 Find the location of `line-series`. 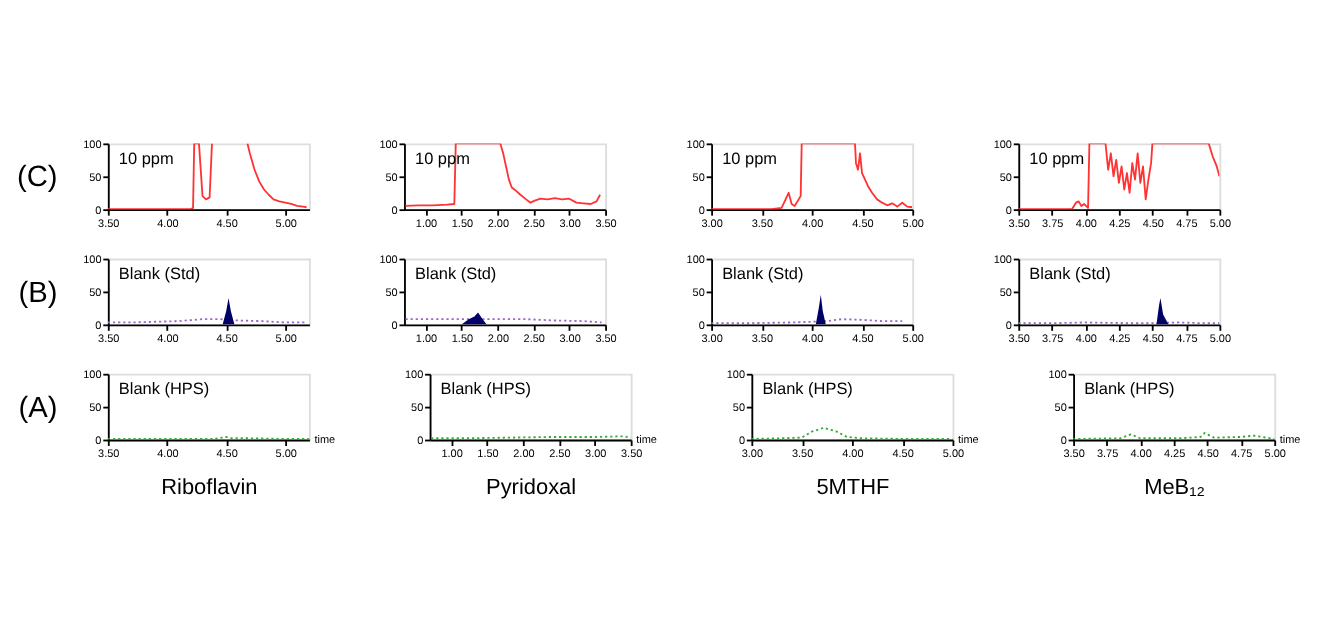

line-series is located at coordinates (1119, 176).